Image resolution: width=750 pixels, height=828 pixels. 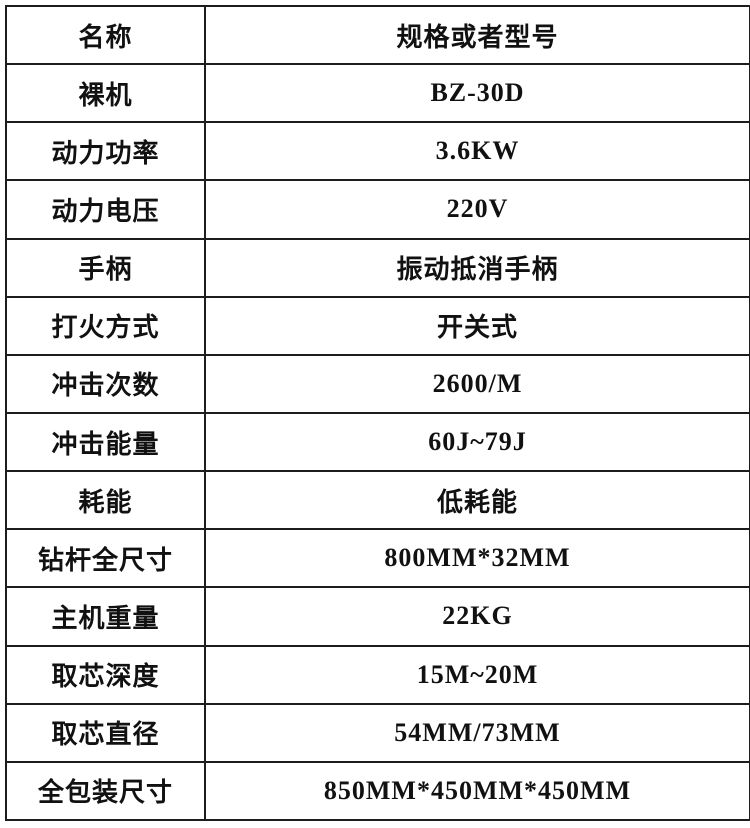 I want to click on table-row-header: 名称 规格或者型号, so click(x=377, y=35).